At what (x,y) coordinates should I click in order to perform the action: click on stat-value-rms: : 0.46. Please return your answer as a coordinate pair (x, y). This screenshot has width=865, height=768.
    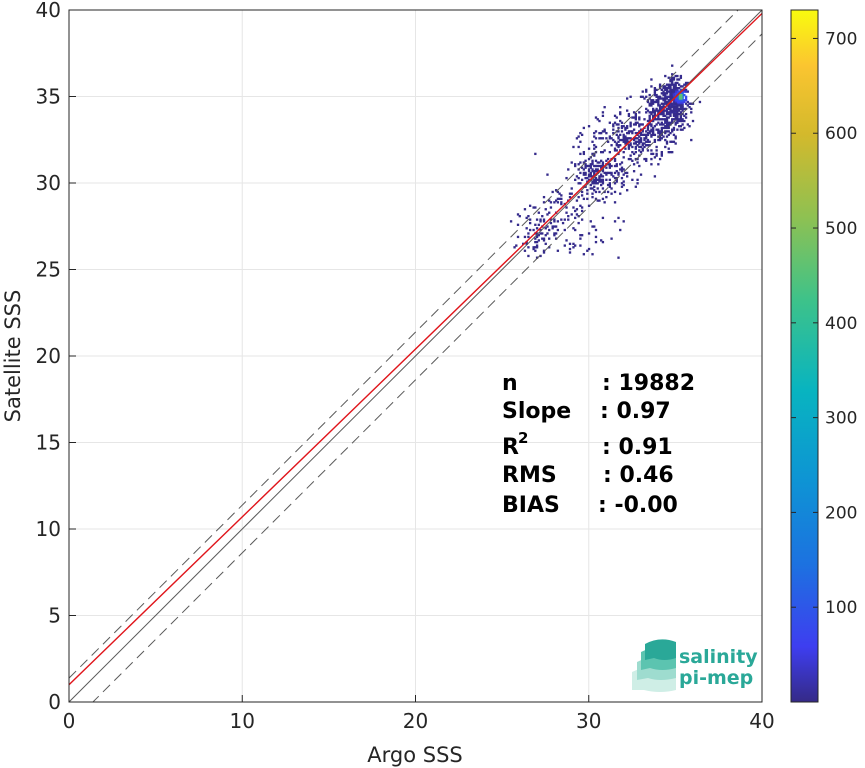
    Looking at the image, I should click on (638, 475).